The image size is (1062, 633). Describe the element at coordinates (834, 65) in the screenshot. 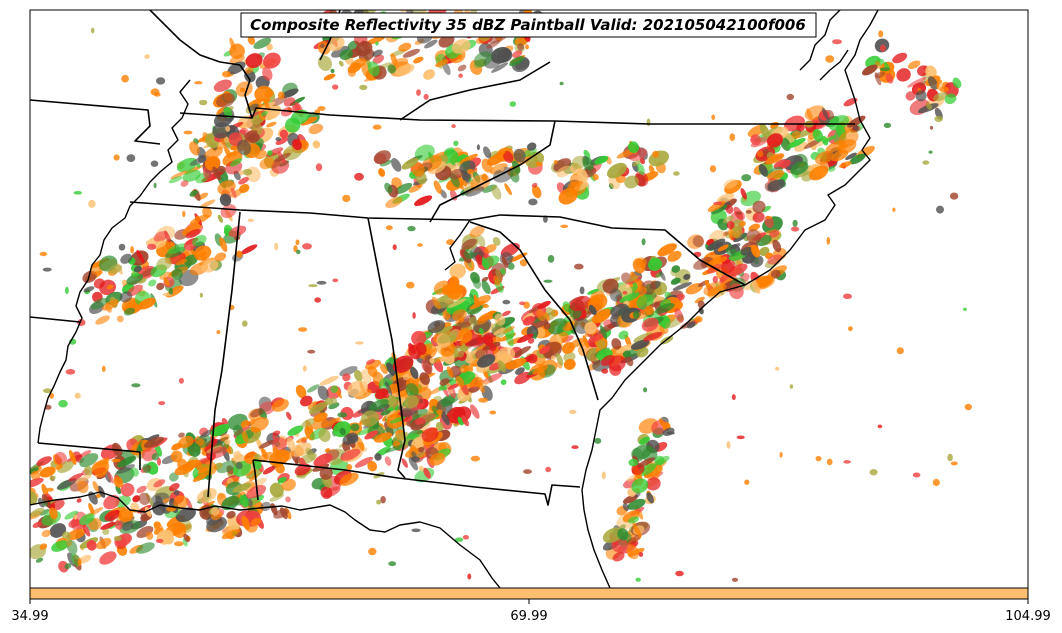

I see `delmarva` at that location.